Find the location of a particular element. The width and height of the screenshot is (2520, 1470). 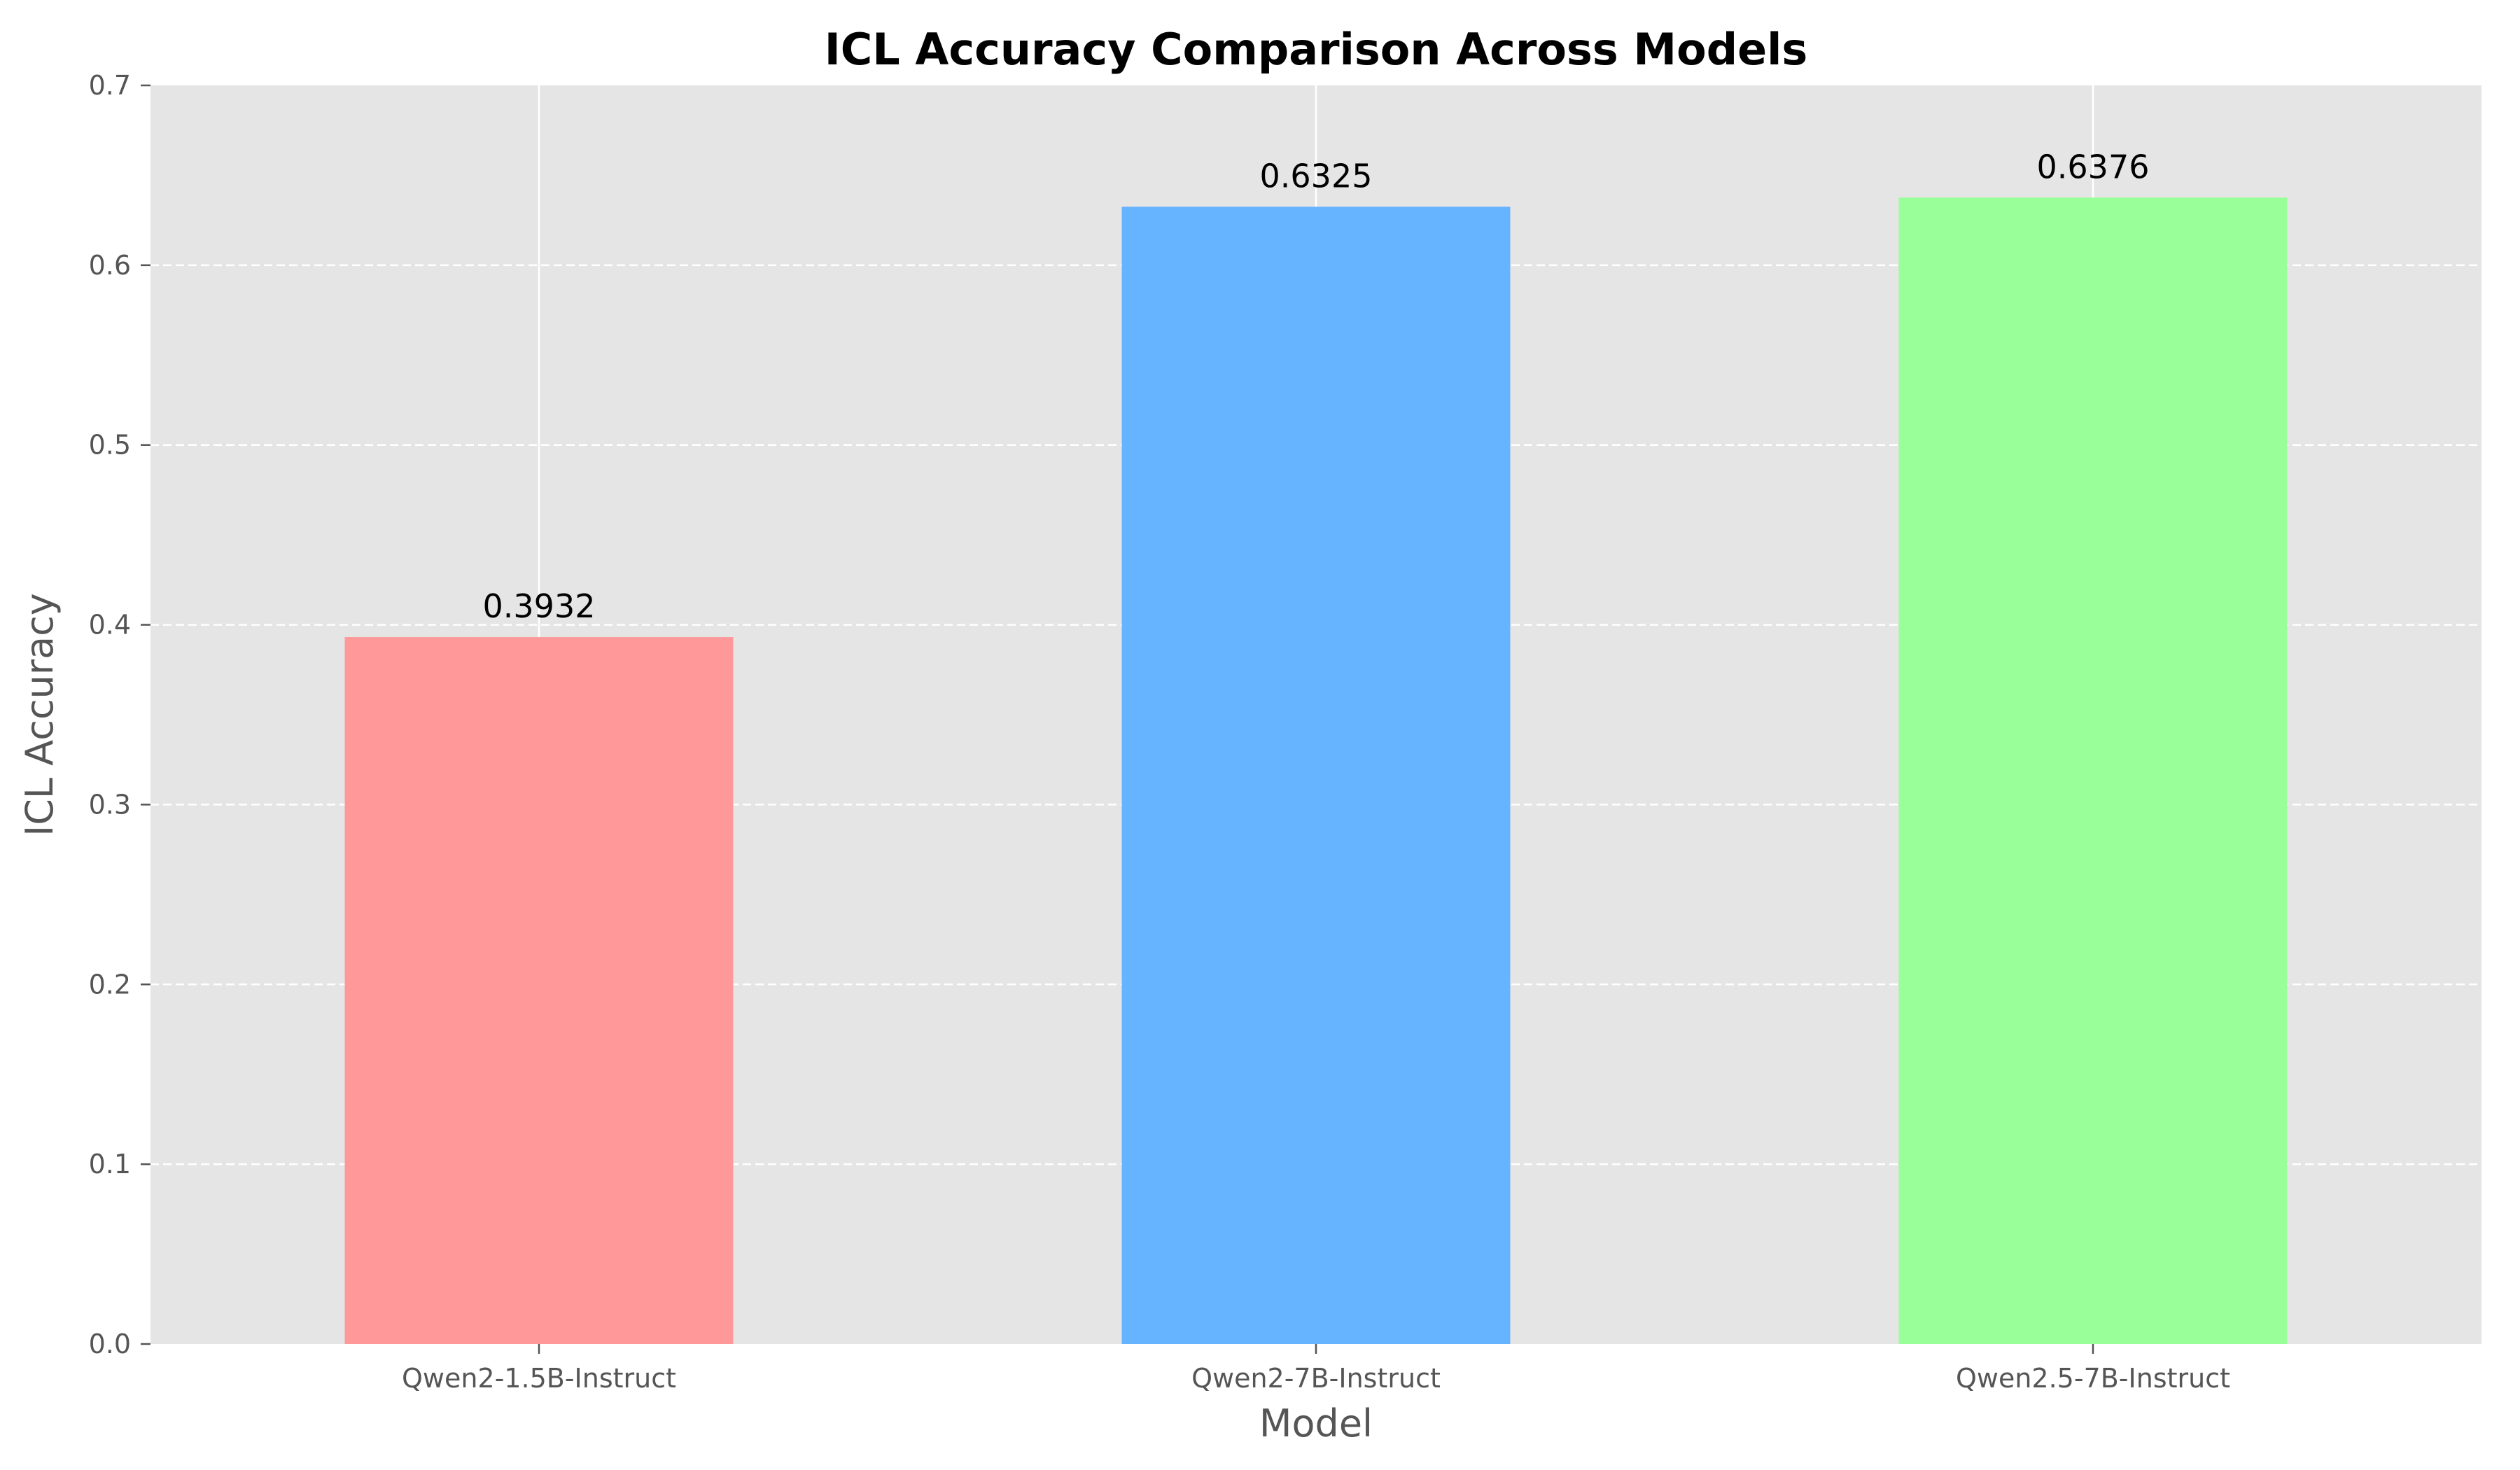

y-axis-label: ICL Accuracy is located at coordinates (40, 714).